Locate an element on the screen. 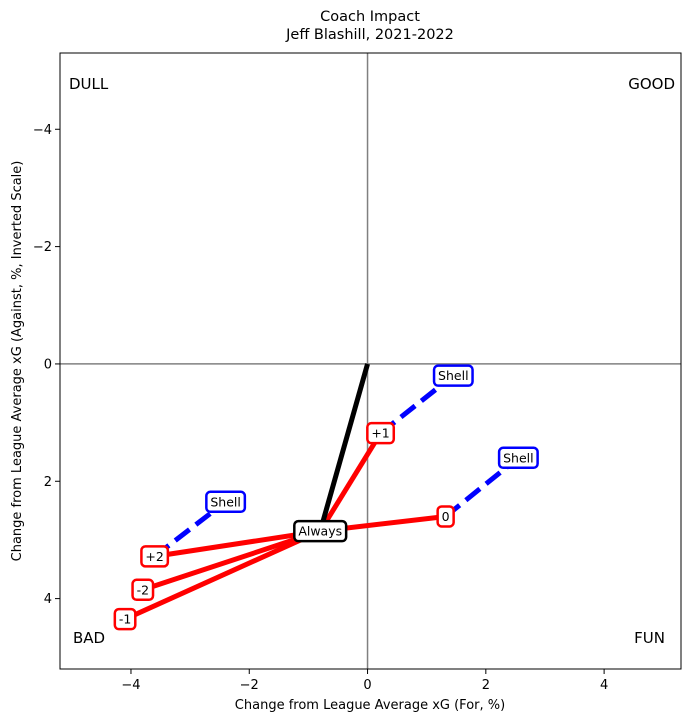 This screenshot has height=723, width=689. x-tick-label: −2 is located at coordinates (249, 685).